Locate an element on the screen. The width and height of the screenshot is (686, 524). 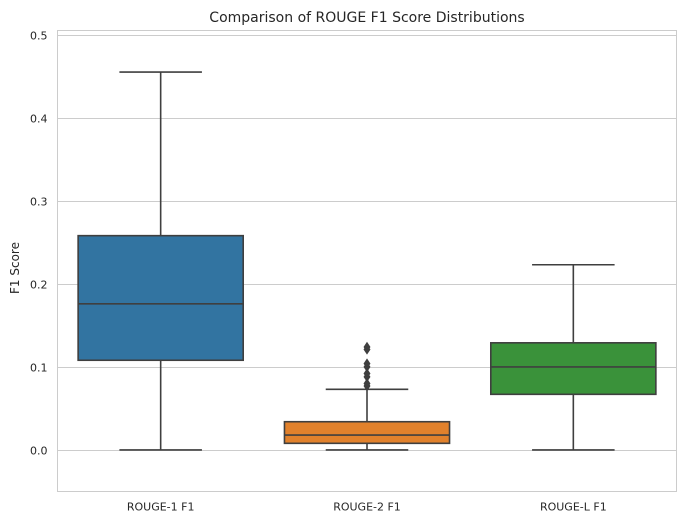
x-tick-label: ROUGE-2 F1 is located at coordinates (367, 507).